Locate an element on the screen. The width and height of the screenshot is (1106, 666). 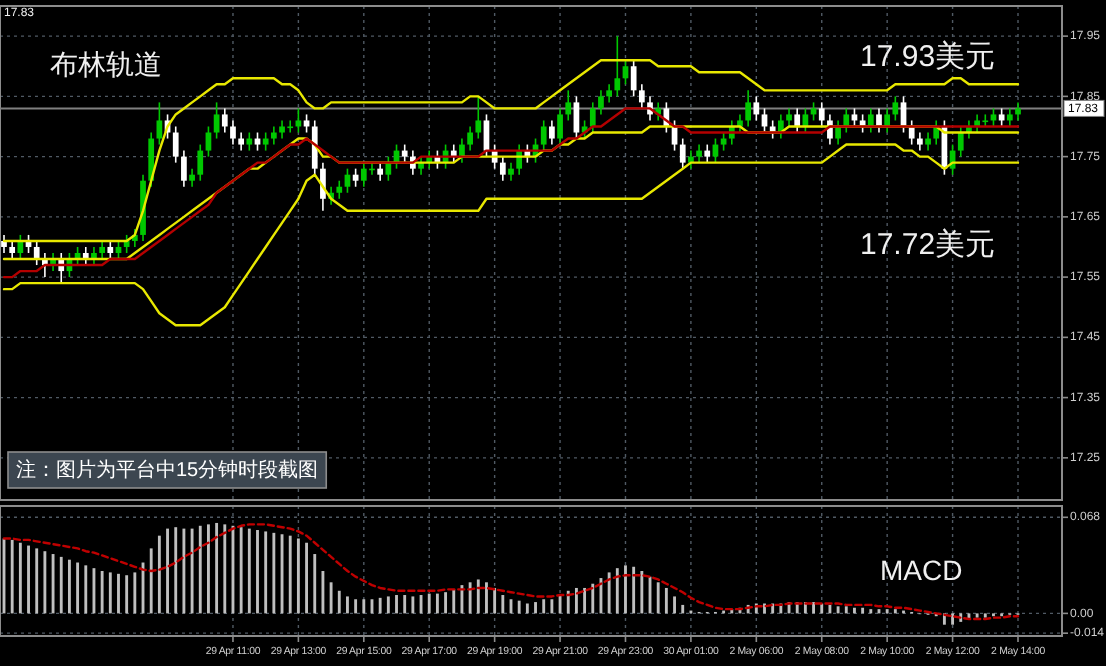
annotation: 注：图片为平台中15分钟时段截图 is located at coordinates (167, 470).